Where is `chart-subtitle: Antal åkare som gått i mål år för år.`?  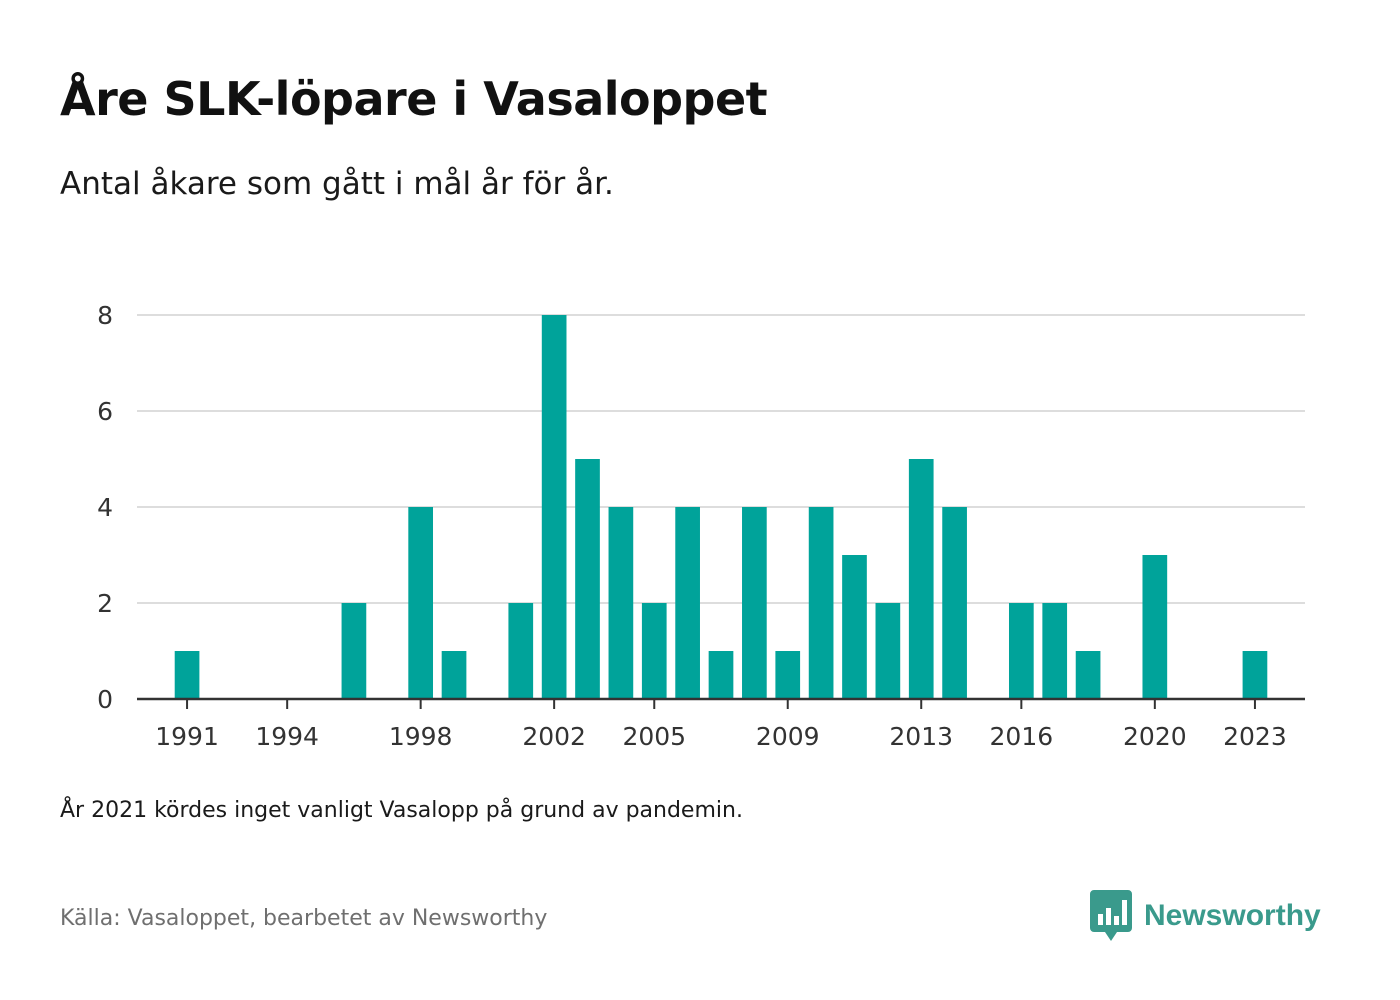 chart-subtitle: Antal åkare som gått i mål år för år. is located at coordinates (337, 184).